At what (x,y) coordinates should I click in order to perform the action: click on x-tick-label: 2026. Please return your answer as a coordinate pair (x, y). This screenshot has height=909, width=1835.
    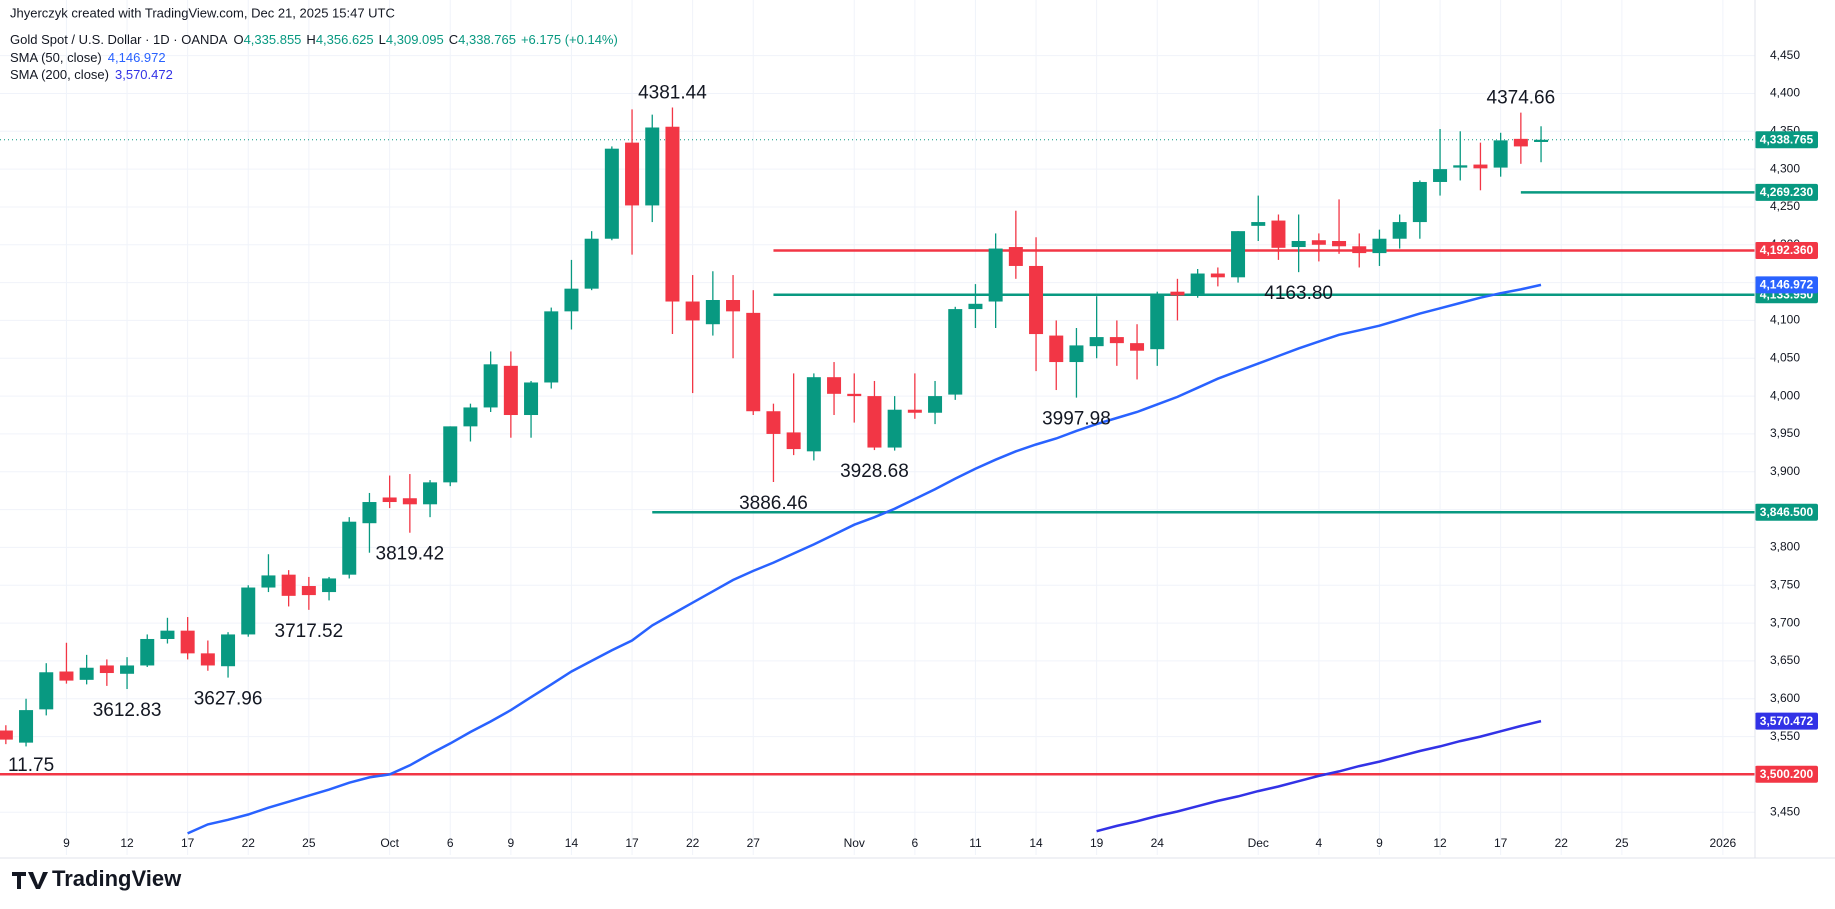
    Looking at the image, I should click on (1722, 843).